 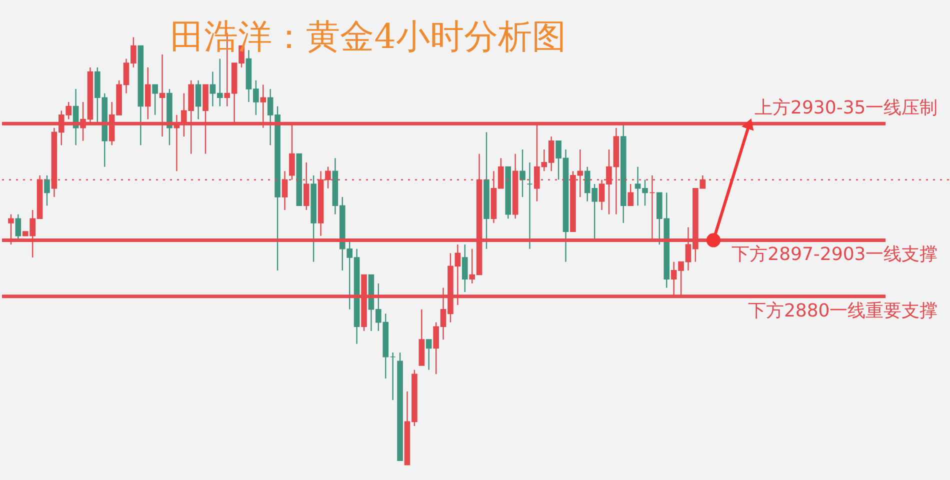 What do you see at coordinates (846, 108) in the screenshot?
I see `ref-line-label: 上方2930-35一线压制` at bounding box center [846, 108].